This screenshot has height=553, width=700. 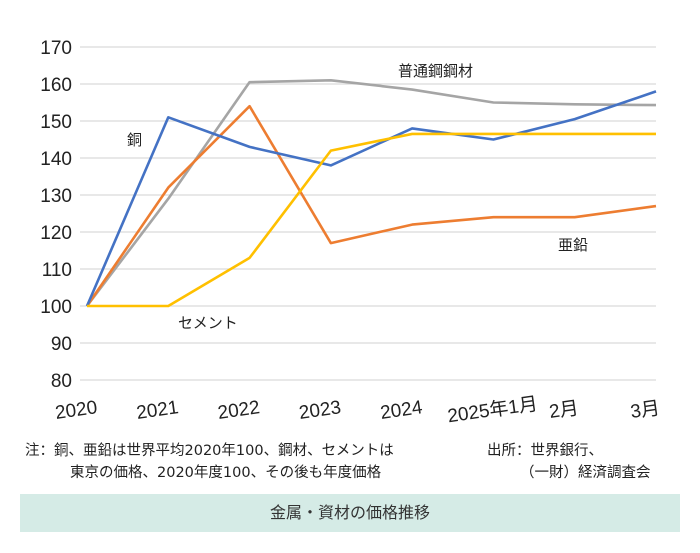 I want to click on y-tick-label: 150, so click(x=56, y=122).